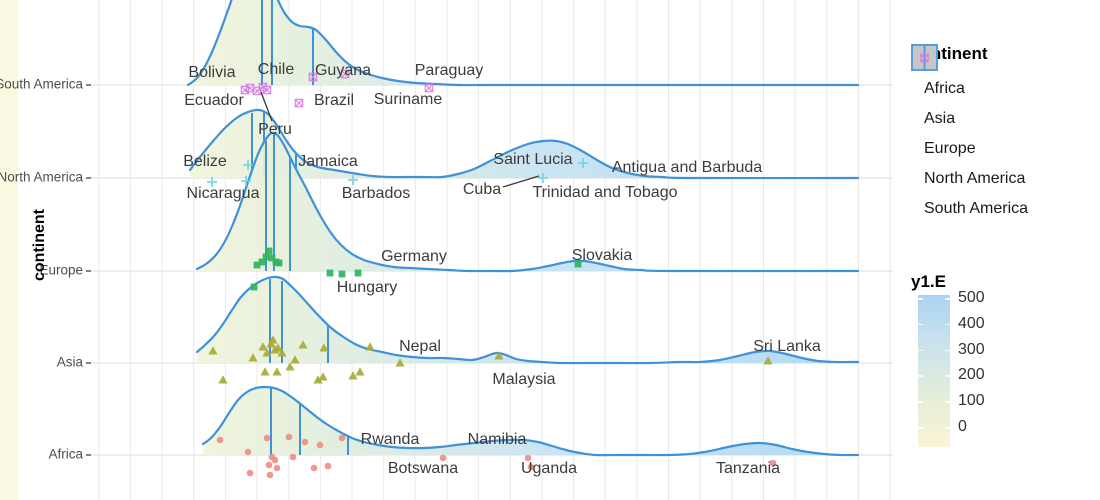  What do you see at coordinates (602, 255) in the screenshot?
I see `country-label: Slovakia` at bounding box center [602, 255].